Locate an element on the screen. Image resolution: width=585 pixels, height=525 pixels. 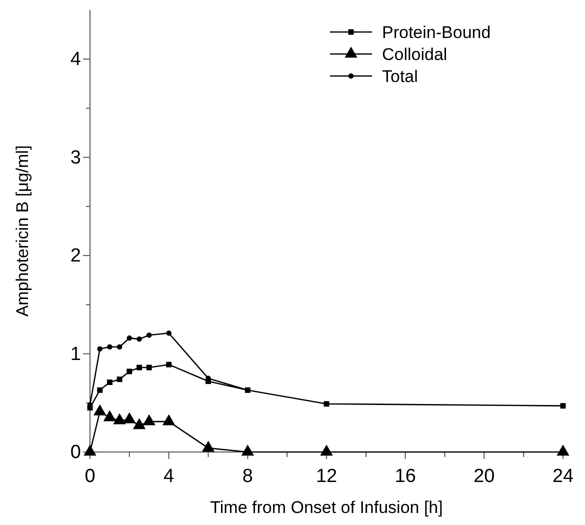
y-tick-label: 3 is located at coordinates (75, 157).